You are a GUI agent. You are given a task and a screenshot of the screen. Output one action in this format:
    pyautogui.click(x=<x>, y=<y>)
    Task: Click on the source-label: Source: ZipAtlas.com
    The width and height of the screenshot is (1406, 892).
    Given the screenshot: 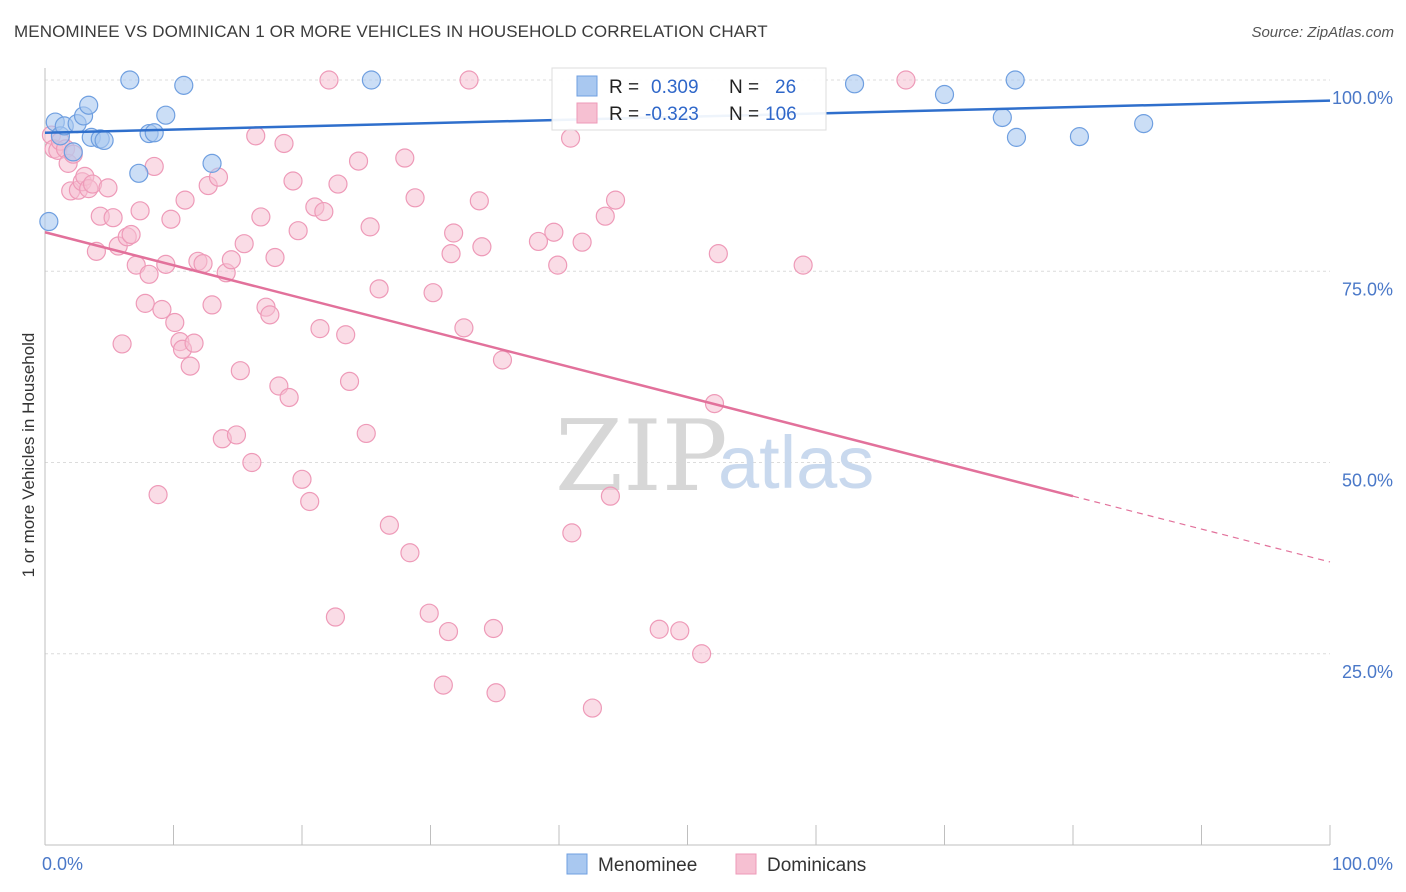 What is the action you would take?
    pyautogui.click(x=1322, y=32)
    